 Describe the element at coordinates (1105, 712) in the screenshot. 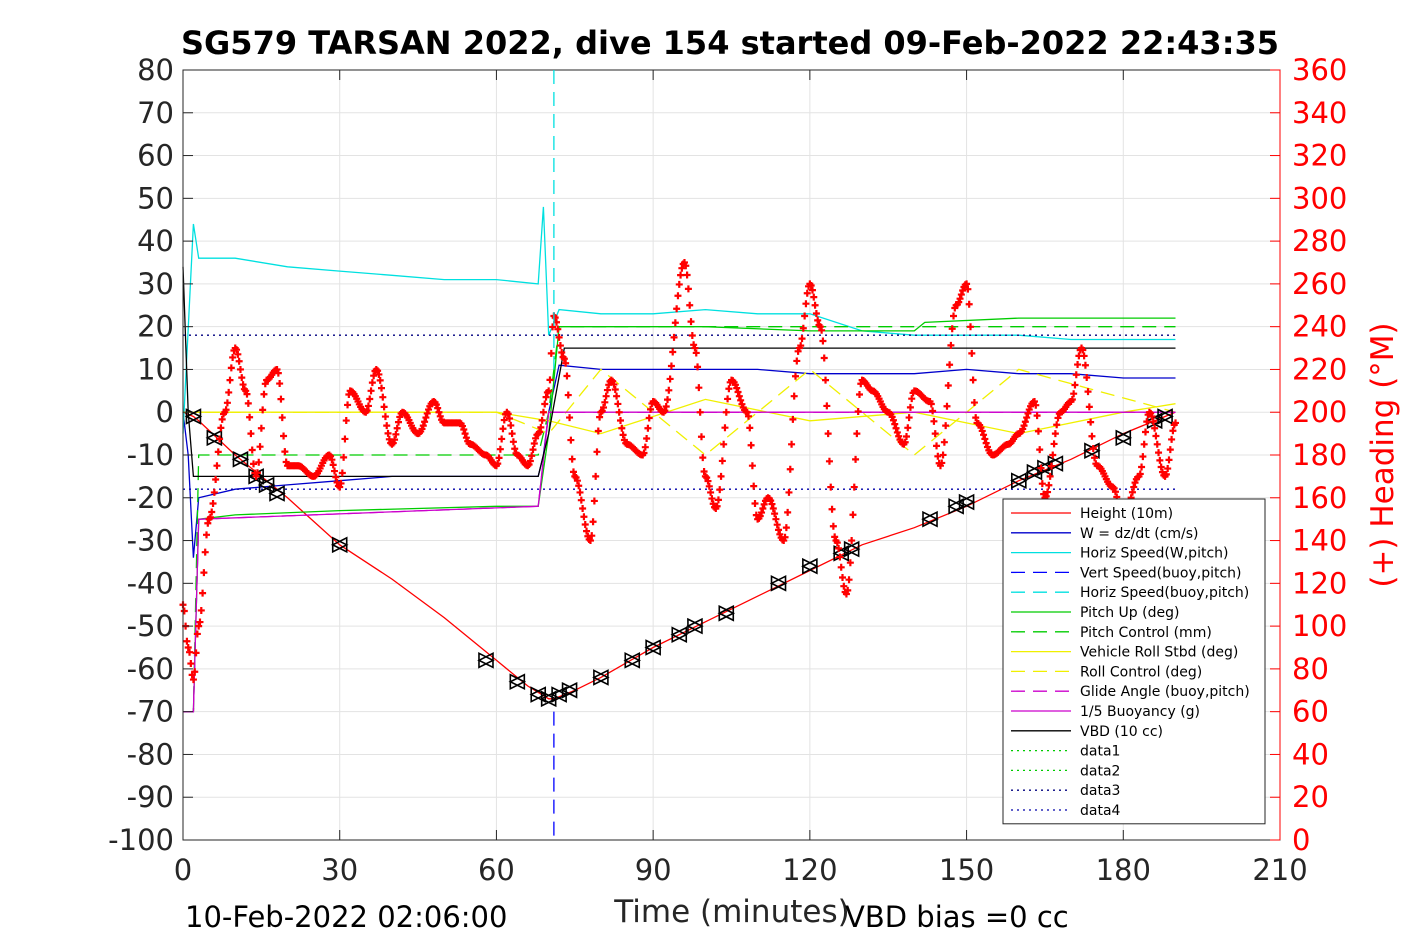

I see `legend-entry: 1/5 Buoyancy (g)` at that location.